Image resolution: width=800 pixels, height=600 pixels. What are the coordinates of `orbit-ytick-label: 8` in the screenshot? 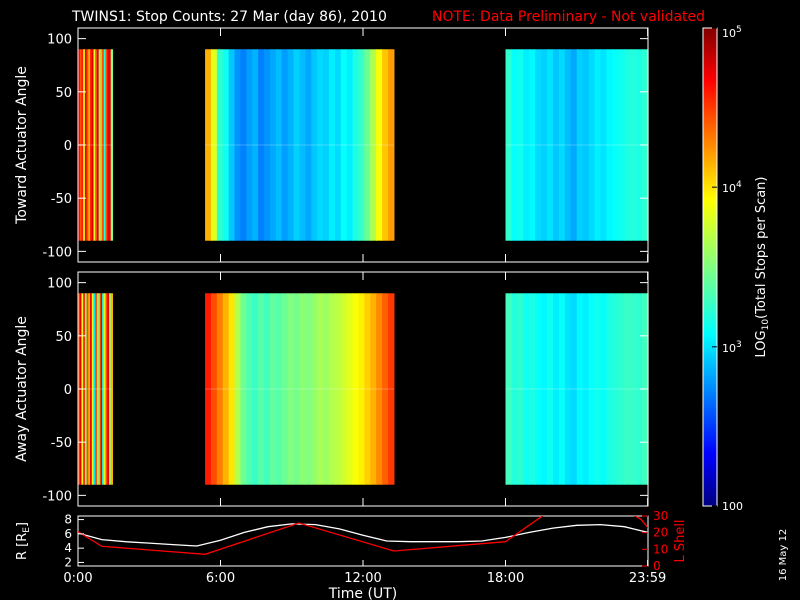 It's located at (68, 520).